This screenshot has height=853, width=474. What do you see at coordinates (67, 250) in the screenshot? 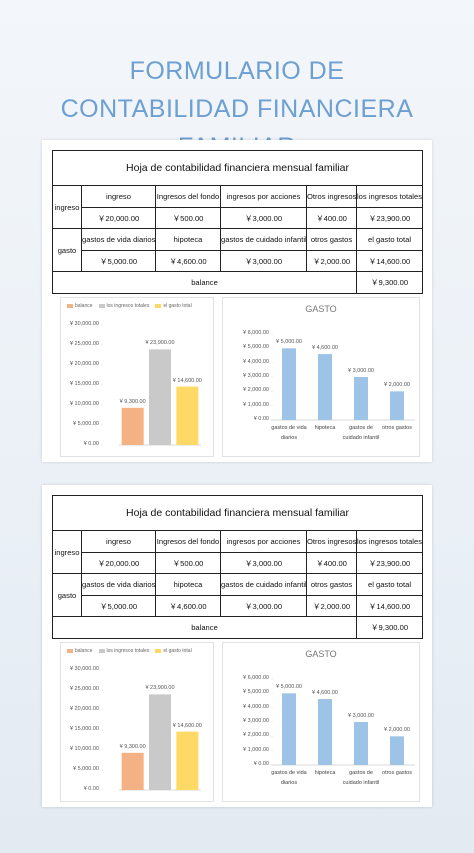
I see `row-label: gasto` at bounding box center [67, 250].